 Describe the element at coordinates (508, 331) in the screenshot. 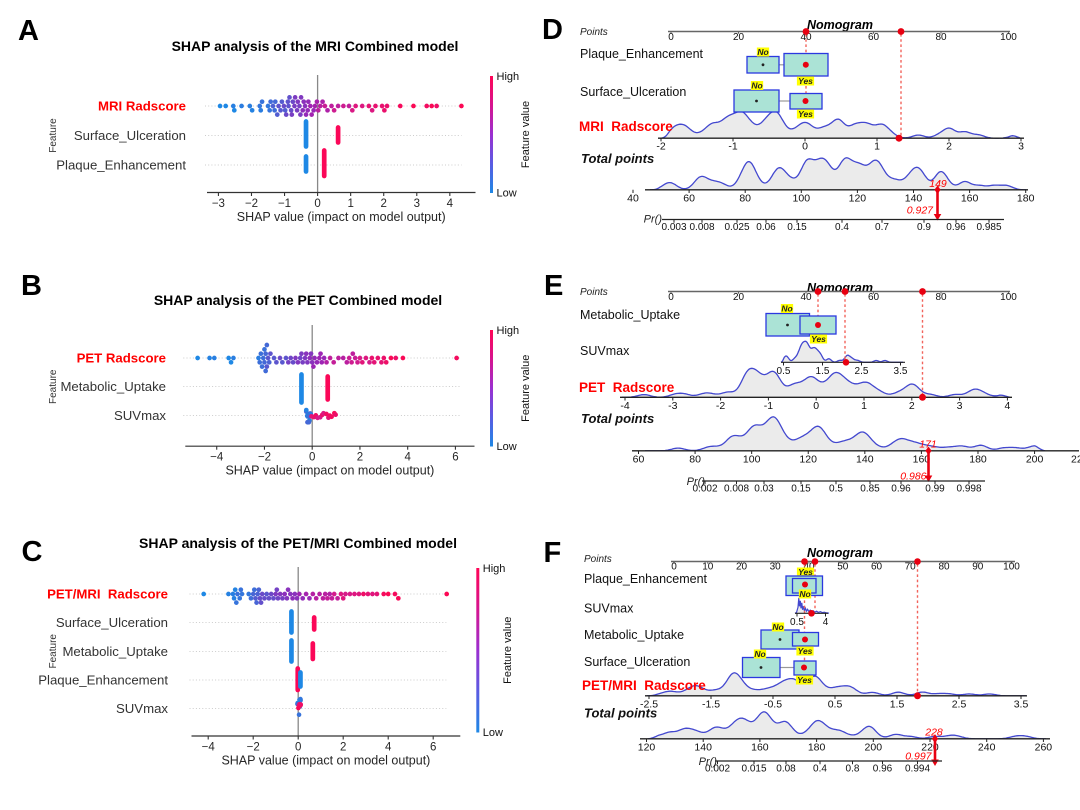

I see `svg-text: High` at that location.